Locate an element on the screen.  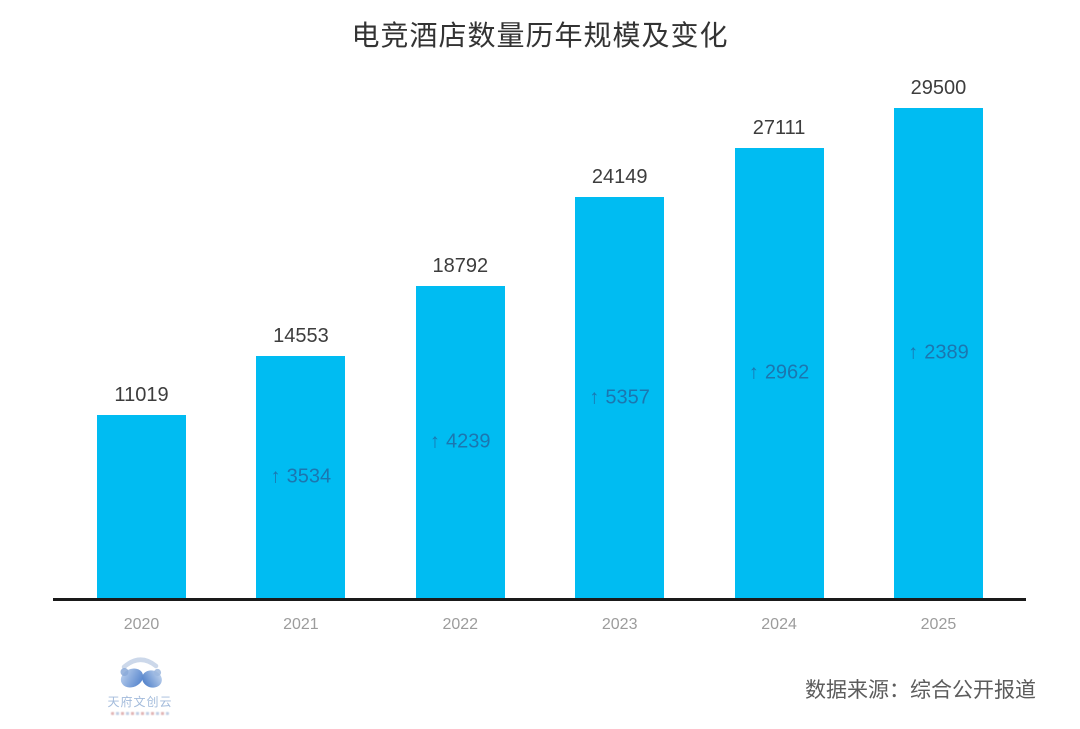
bar: ↑ 4239 is located at coordinates (460, 442).